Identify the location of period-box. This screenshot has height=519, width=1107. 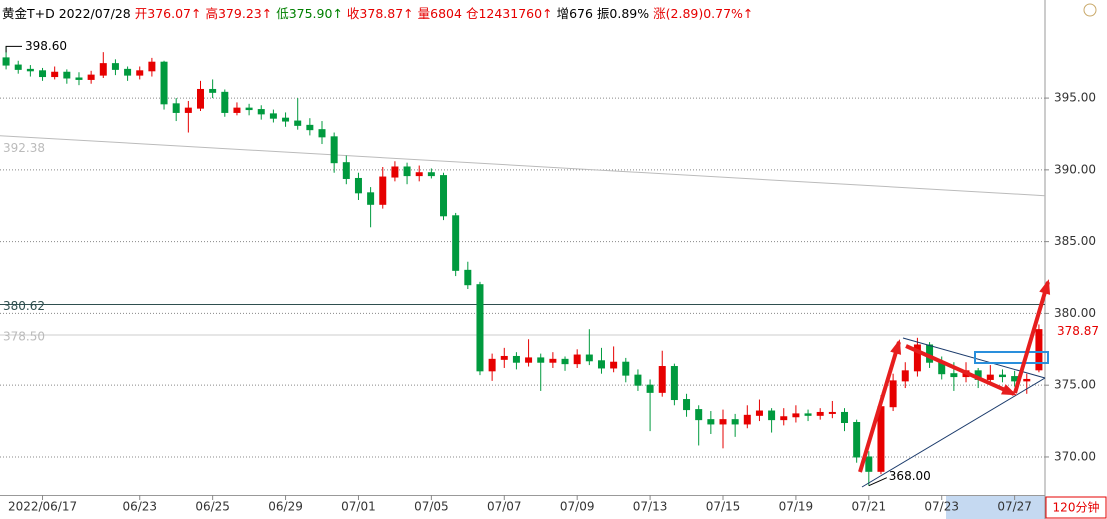
(1076, 507).